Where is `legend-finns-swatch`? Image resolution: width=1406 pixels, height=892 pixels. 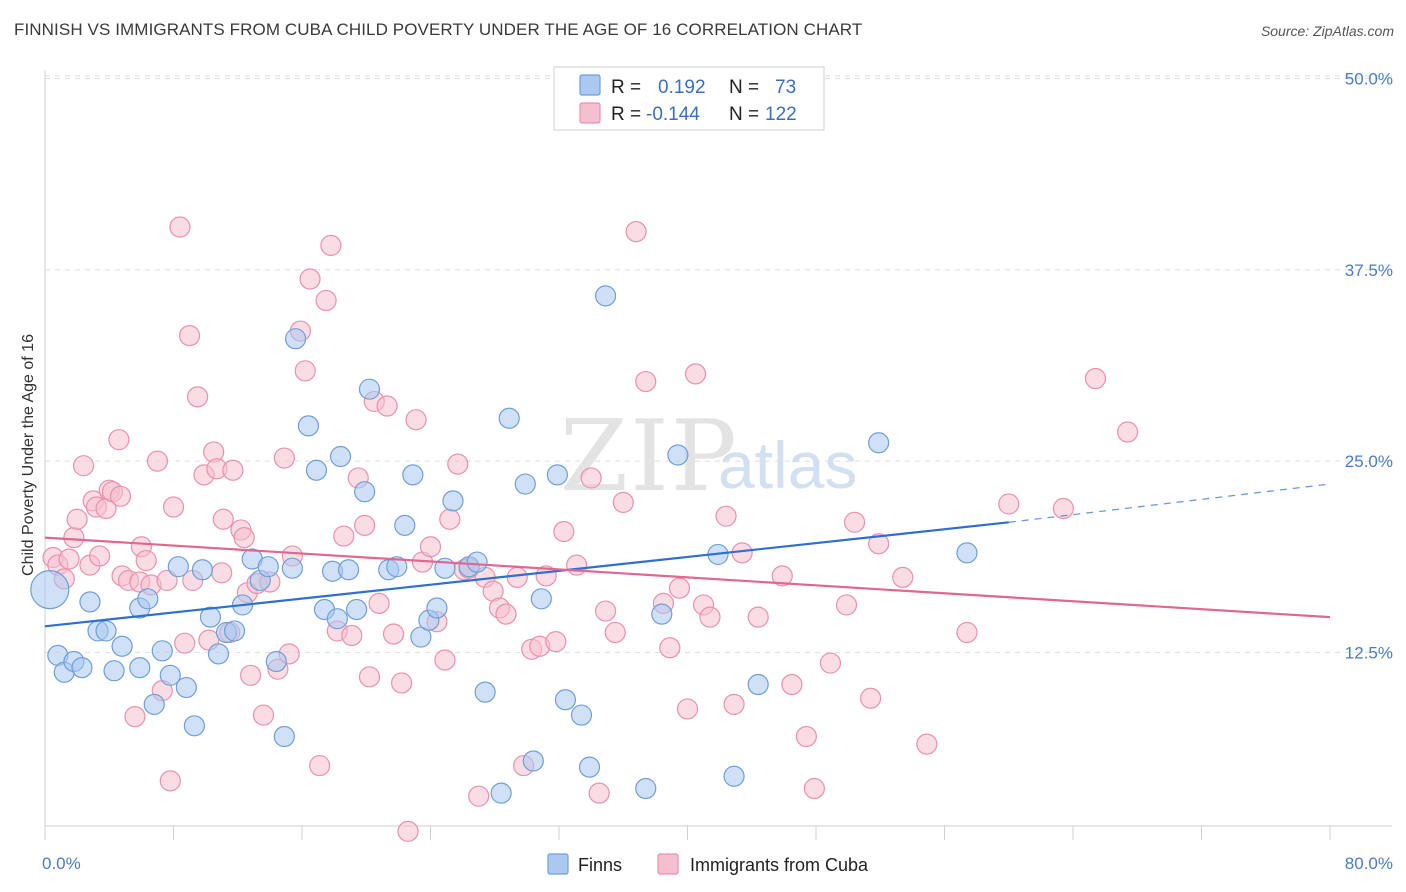
legend-finns-swatch is located at coordinates (590, 85).